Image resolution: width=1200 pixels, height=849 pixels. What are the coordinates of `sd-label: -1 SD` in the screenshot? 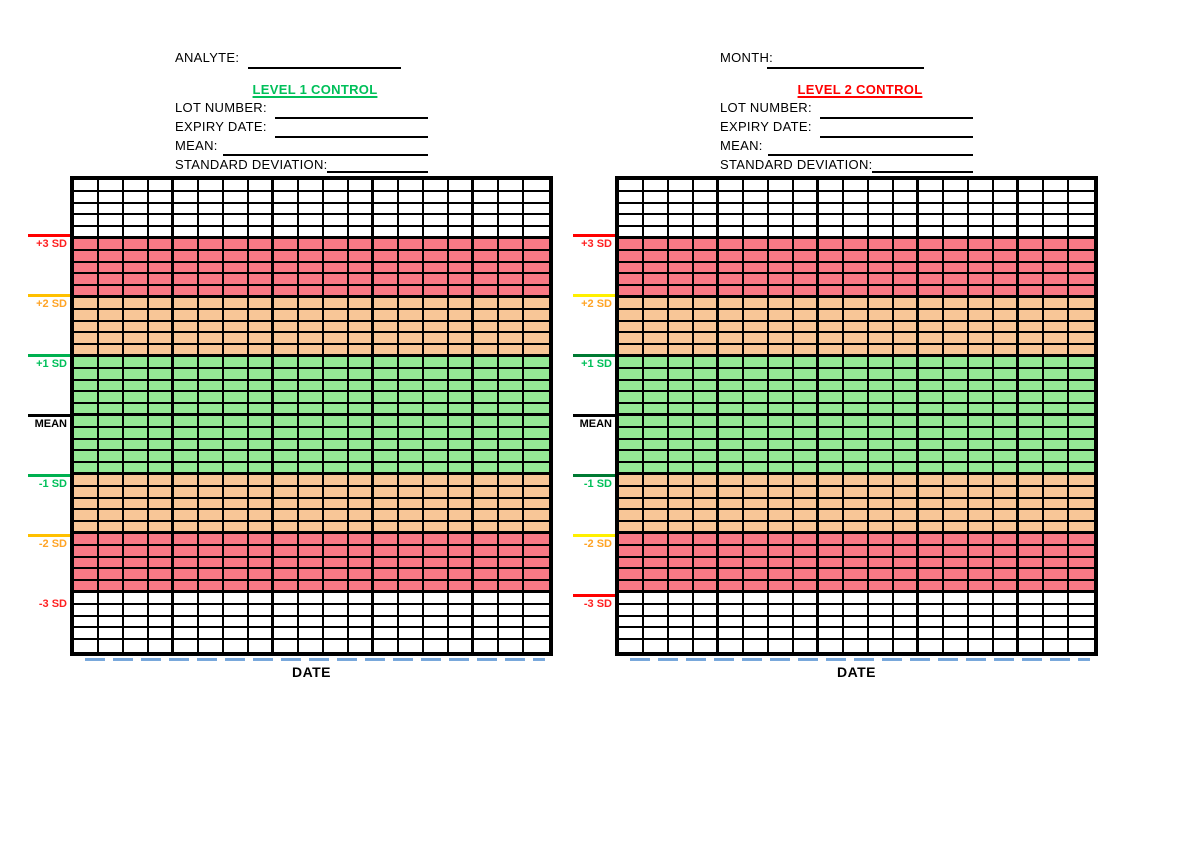 It's located at (52, 484).